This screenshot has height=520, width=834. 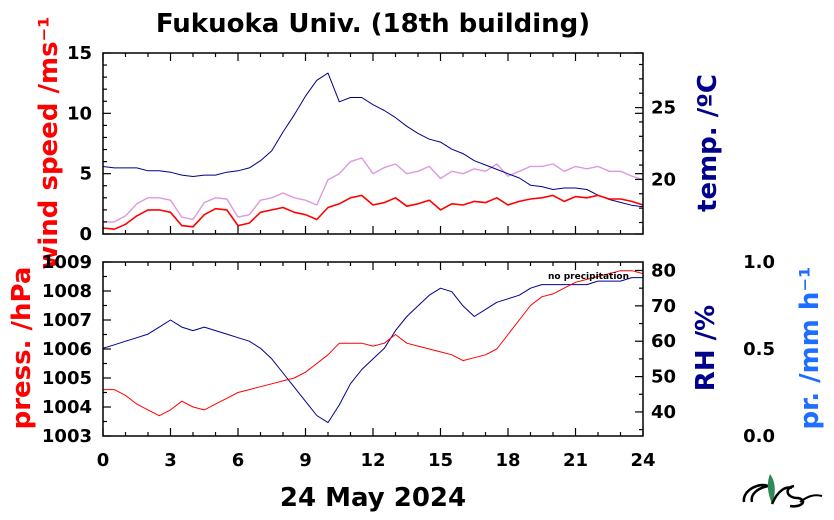 I want to click on press-tick-label: 1005, so click(x=67, y=378).